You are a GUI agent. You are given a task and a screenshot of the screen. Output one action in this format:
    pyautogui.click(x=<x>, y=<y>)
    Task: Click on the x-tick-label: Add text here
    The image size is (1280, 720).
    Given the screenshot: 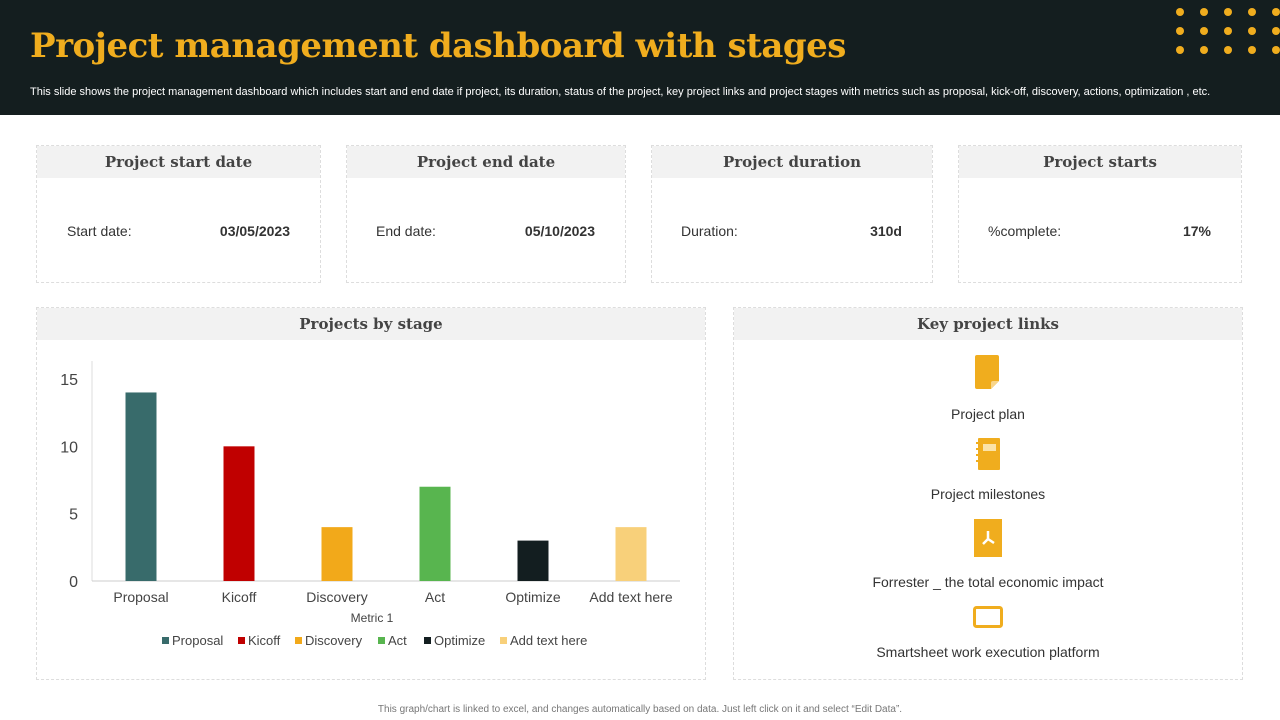 What is the action you would take?
    pyautogui.click(x=630, y=597)
    